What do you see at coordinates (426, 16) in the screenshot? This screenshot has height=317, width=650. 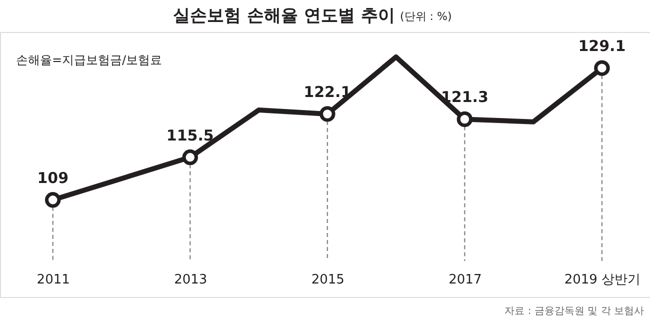 I see `chart-subtitle: (단위 : %)` at bounding box center [426, 16].